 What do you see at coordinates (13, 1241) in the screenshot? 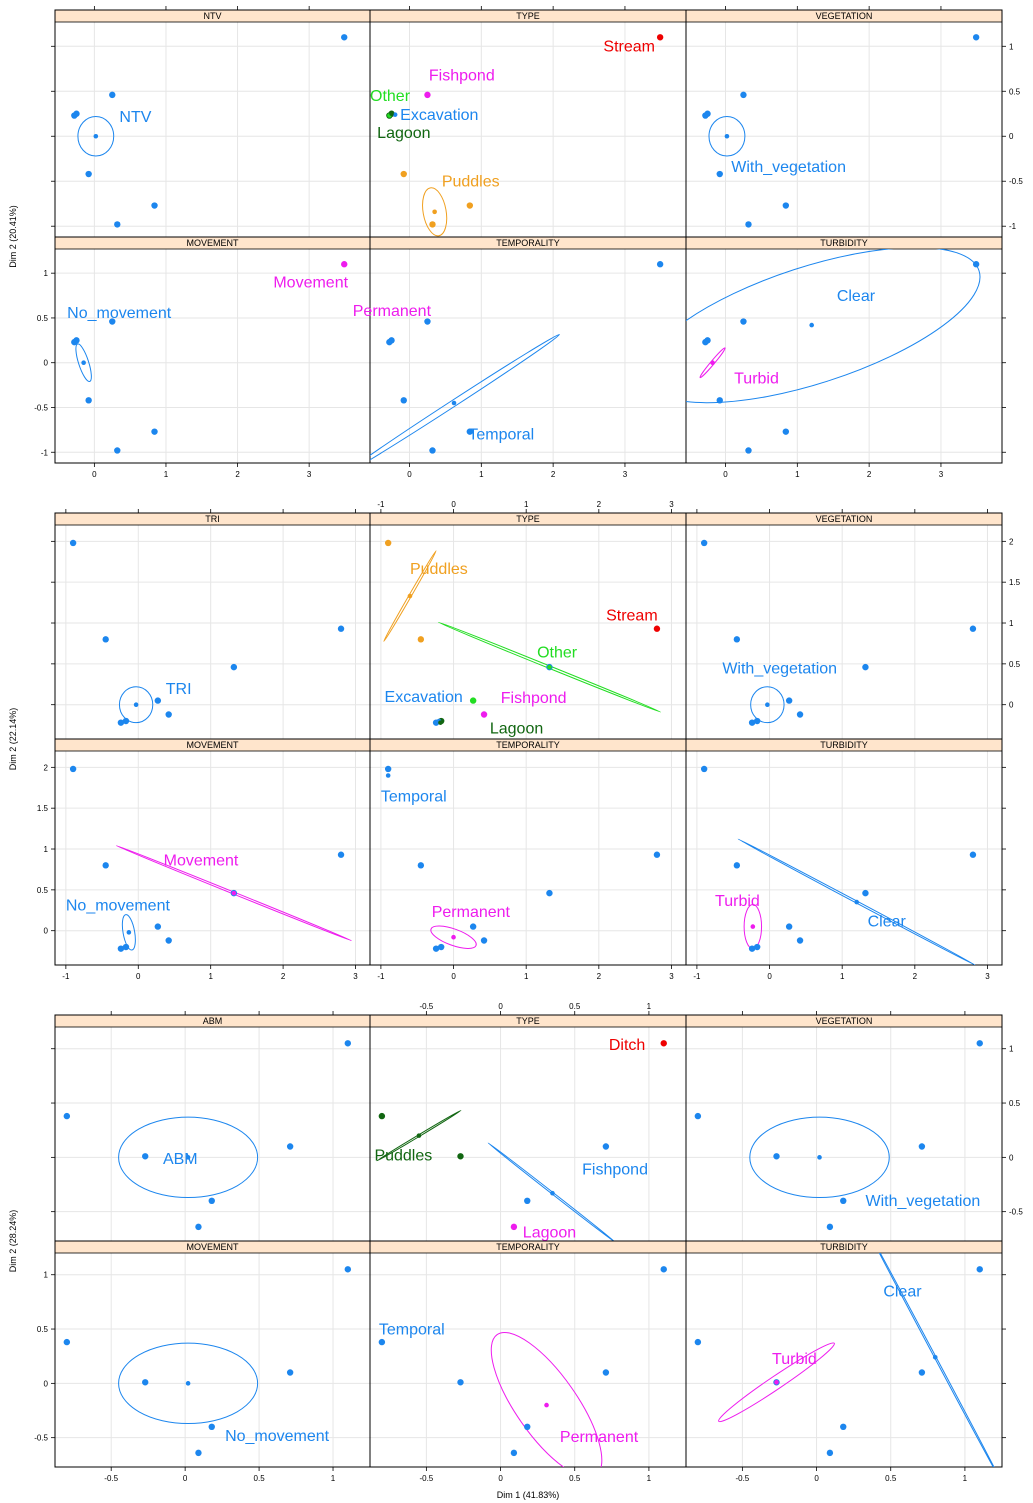
I see `y-axis-title: Dim 2 (28.24%)` at bounding box center [13, 1241].